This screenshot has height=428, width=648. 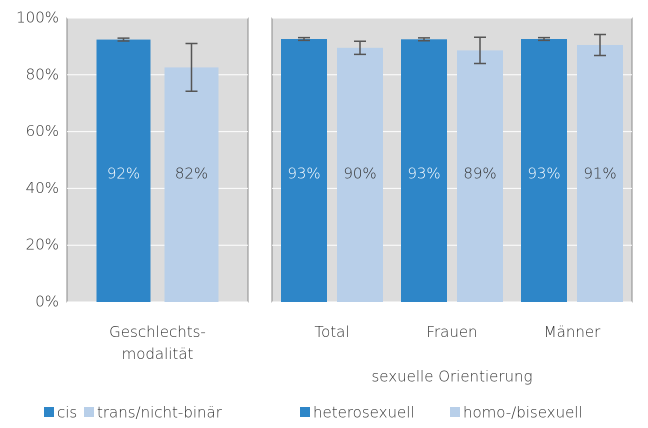 I want to click on x-tick-label: Männer, so click(x=572, y=332).